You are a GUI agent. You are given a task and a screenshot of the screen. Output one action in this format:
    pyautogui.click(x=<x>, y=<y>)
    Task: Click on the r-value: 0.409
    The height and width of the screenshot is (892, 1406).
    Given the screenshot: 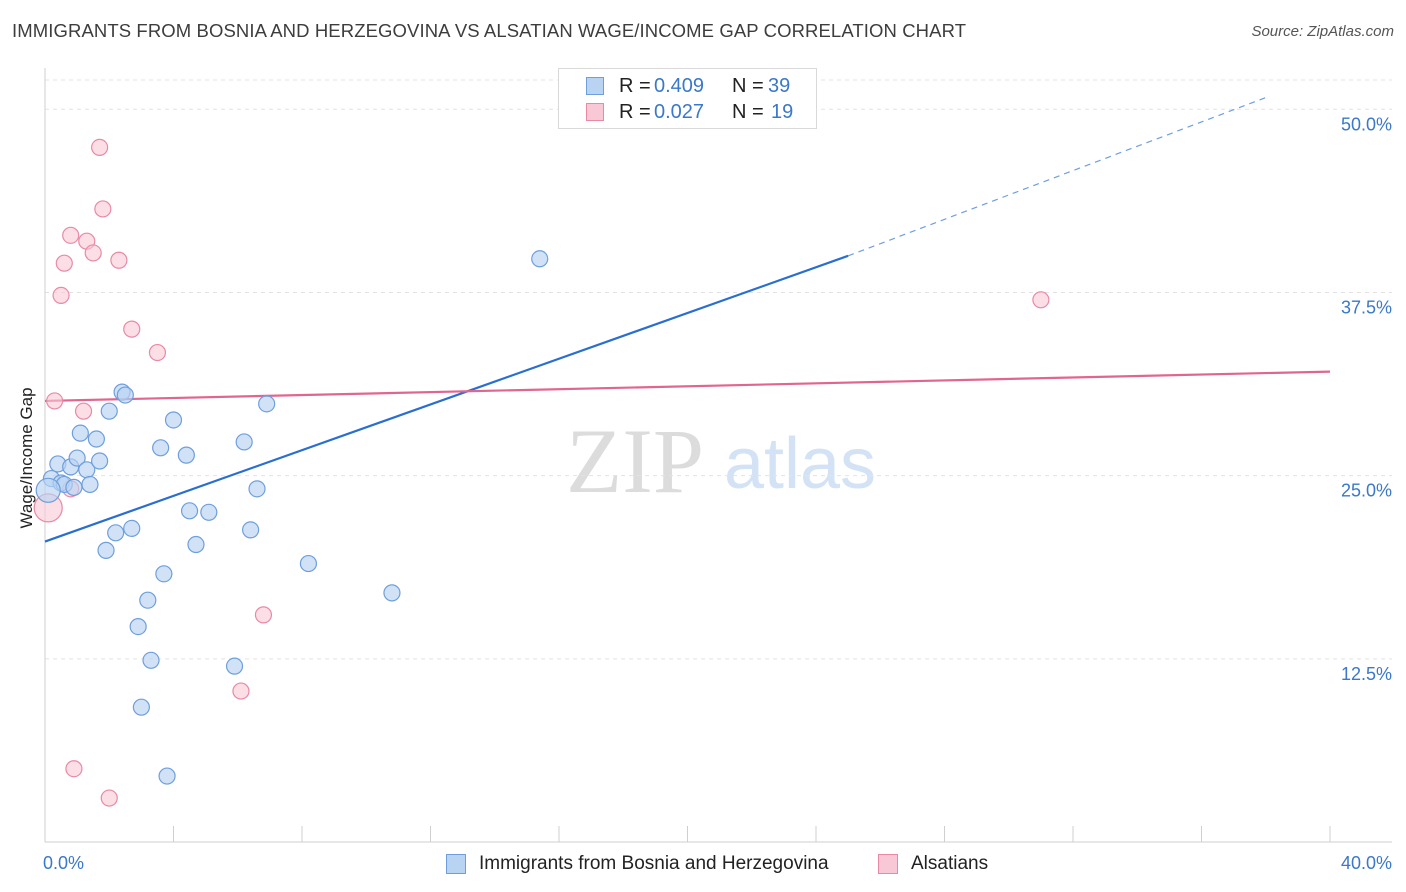 What is the action you would take?
    pyautogui.click(x=679, y=86)
    